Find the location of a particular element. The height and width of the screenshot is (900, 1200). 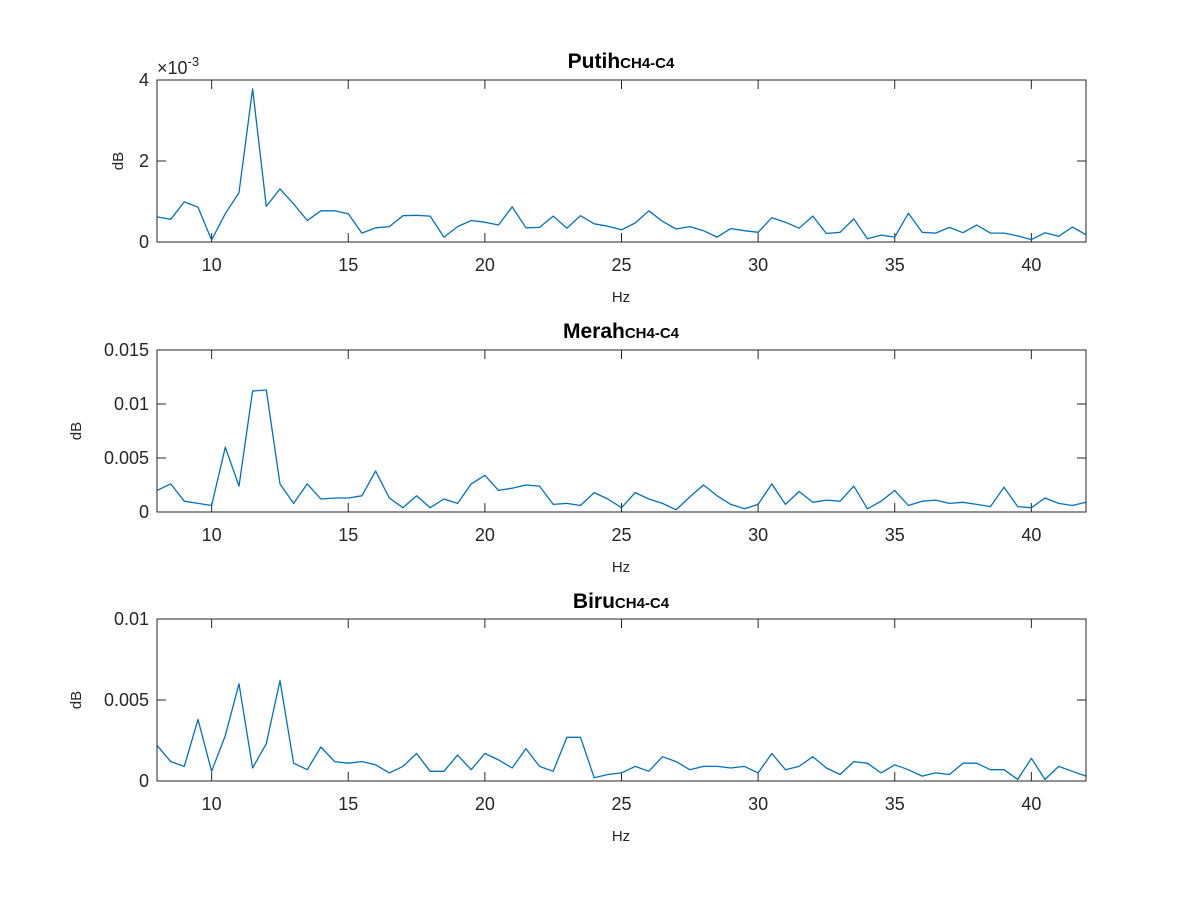

y-tick-label: 0.015 is located at coordinates (126, 350).